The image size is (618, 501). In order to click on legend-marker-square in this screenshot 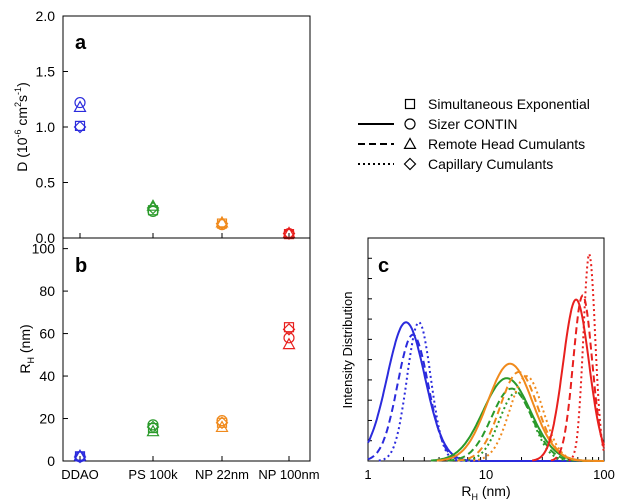, I will do `click(410, 104)`.